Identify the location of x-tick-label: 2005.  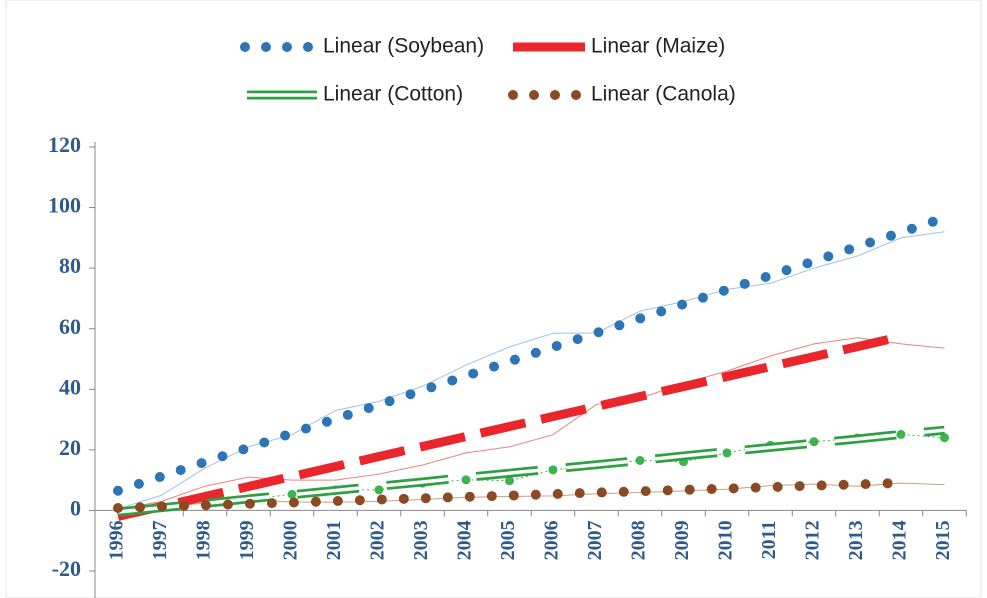
(508, 540).